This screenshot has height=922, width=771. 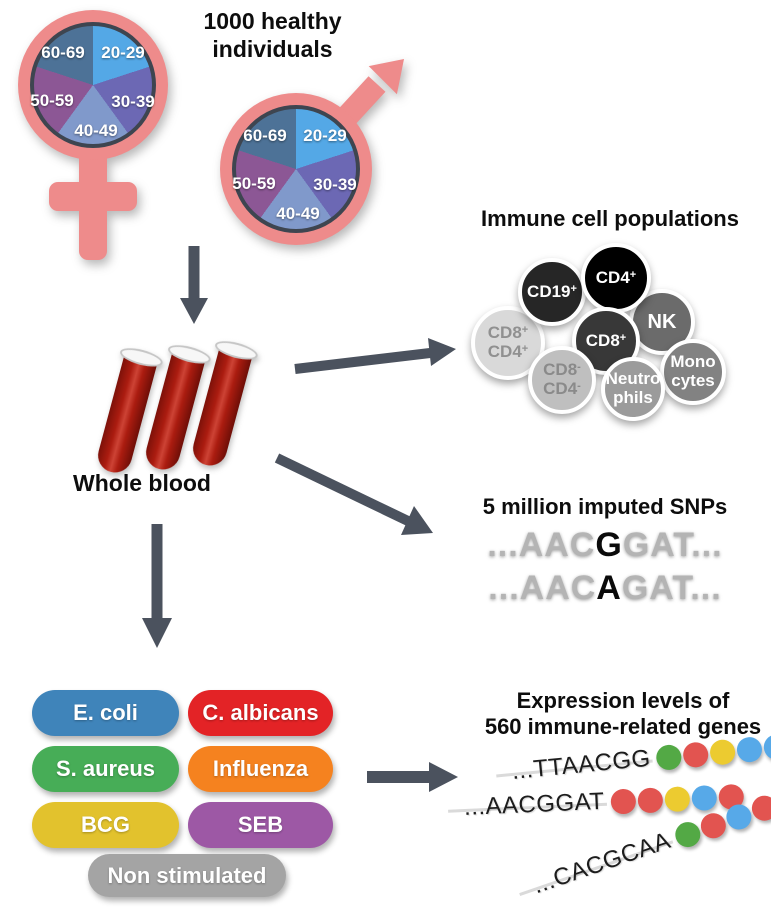 I want to click on cell-cd4pos: CD4+, so click(x=616, y=278).